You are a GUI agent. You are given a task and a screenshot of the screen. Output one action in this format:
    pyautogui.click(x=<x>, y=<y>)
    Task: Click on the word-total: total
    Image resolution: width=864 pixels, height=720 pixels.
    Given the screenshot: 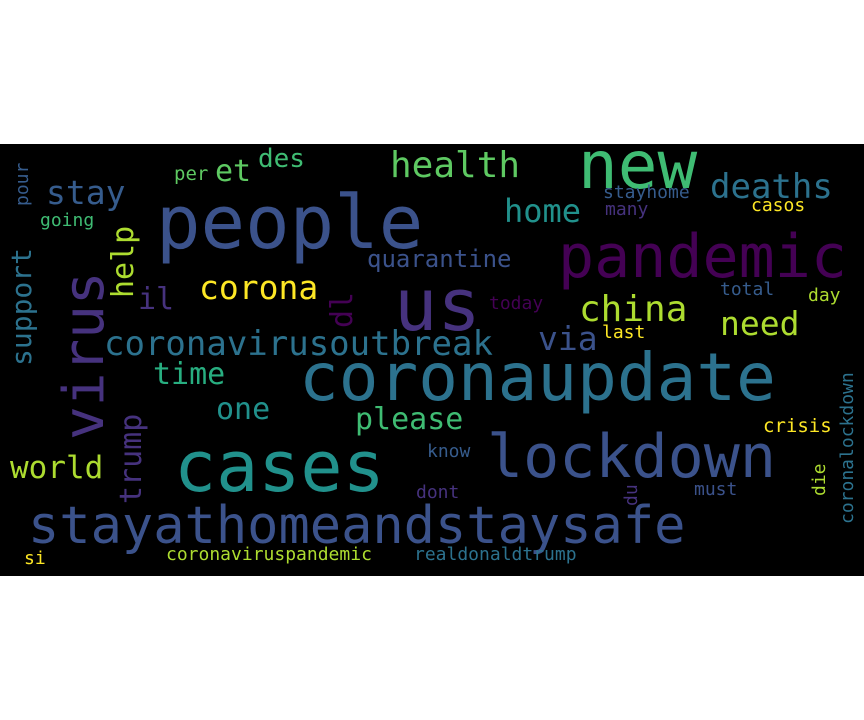 What is the action you would take?
    pyautogui.click(x=747, y=289)
    